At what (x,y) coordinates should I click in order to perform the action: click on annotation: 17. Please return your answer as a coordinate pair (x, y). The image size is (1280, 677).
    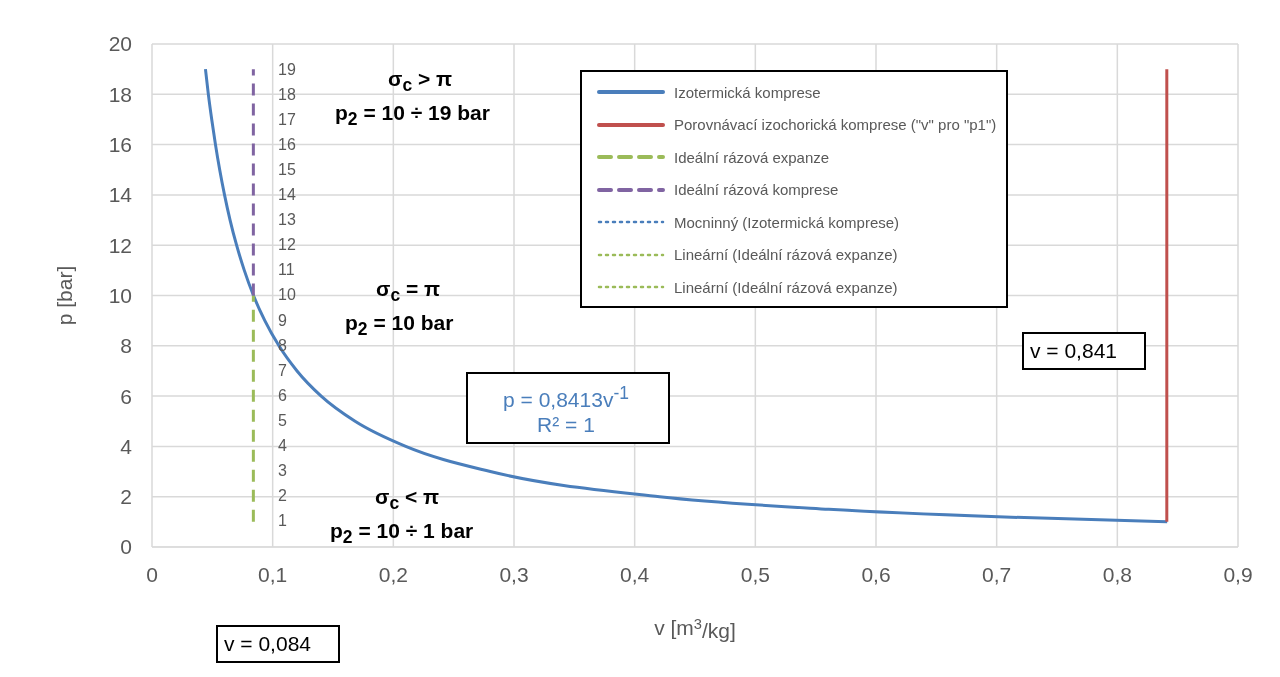
    Looking at the image, I should click on (287, 120).